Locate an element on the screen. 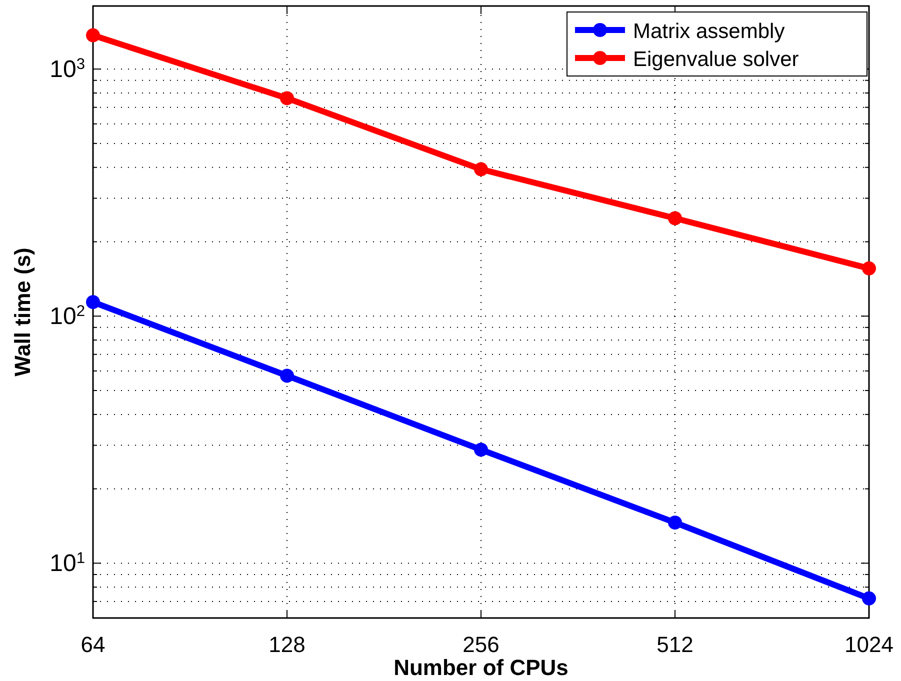 The height and width of the screenshot is (681, 901). x-tick-label: 1024 is located at coordinates (869, 644).